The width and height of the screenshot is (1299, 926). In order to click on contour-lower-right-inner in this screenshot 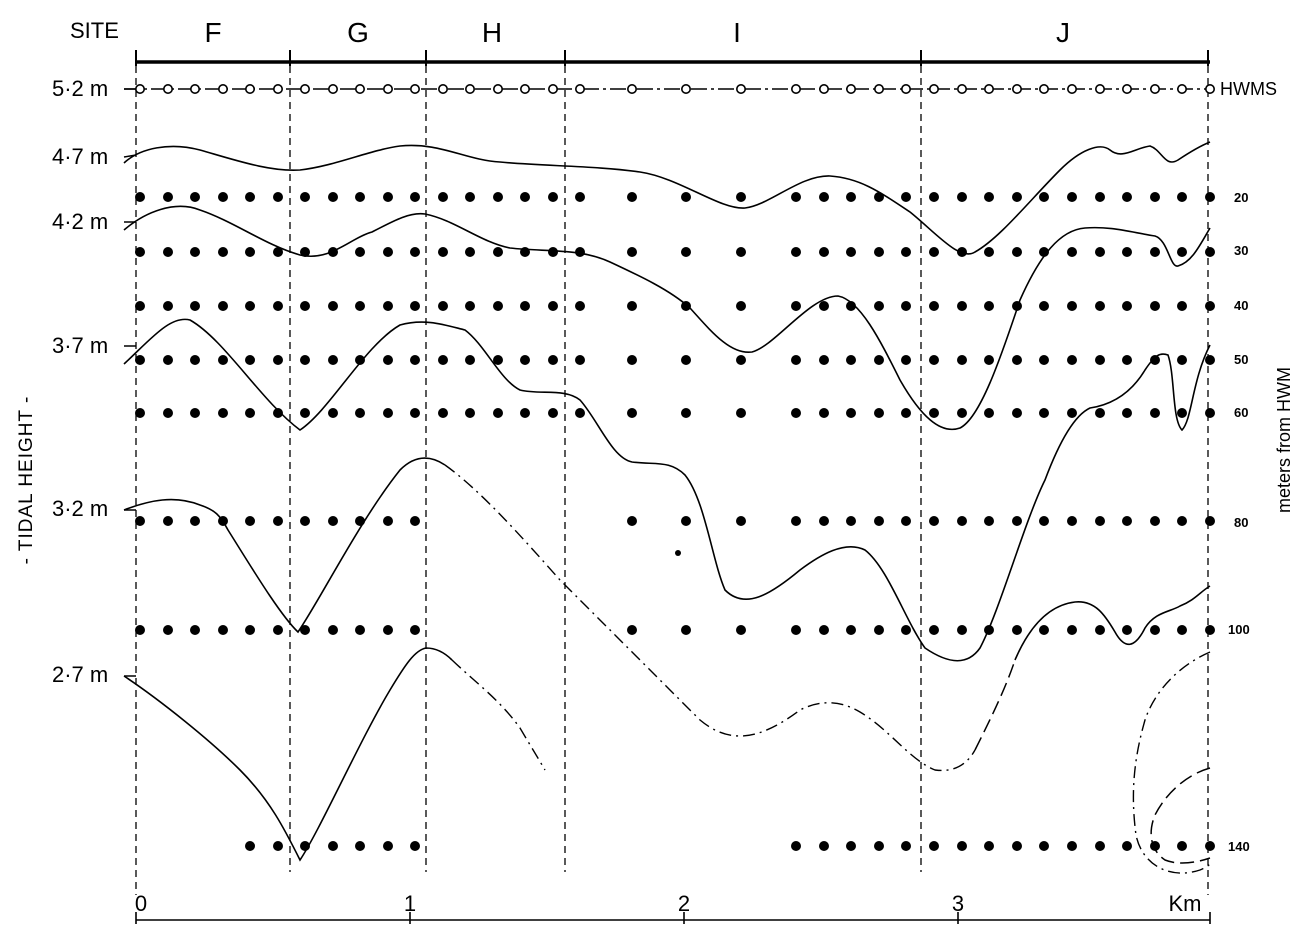, I will do `click(1180, 815)`.